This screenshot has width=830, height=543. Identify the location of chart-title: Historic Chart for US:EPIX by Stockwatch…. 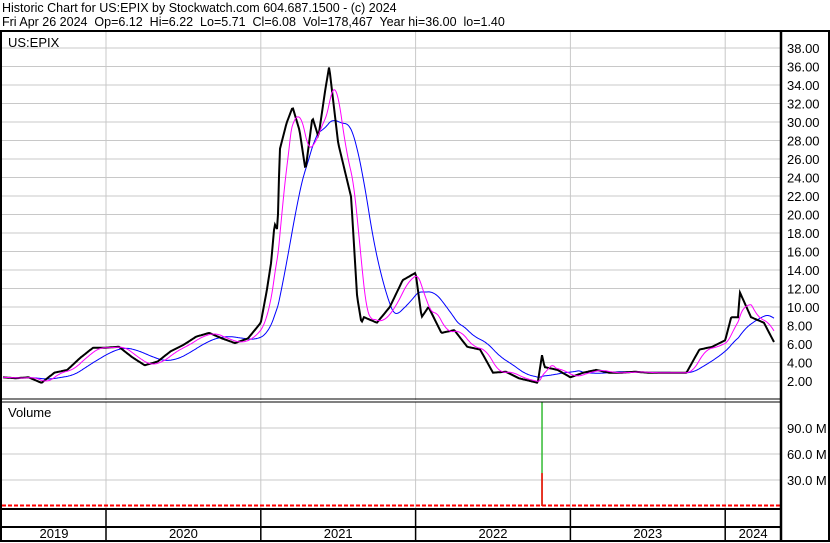
(199, 8).